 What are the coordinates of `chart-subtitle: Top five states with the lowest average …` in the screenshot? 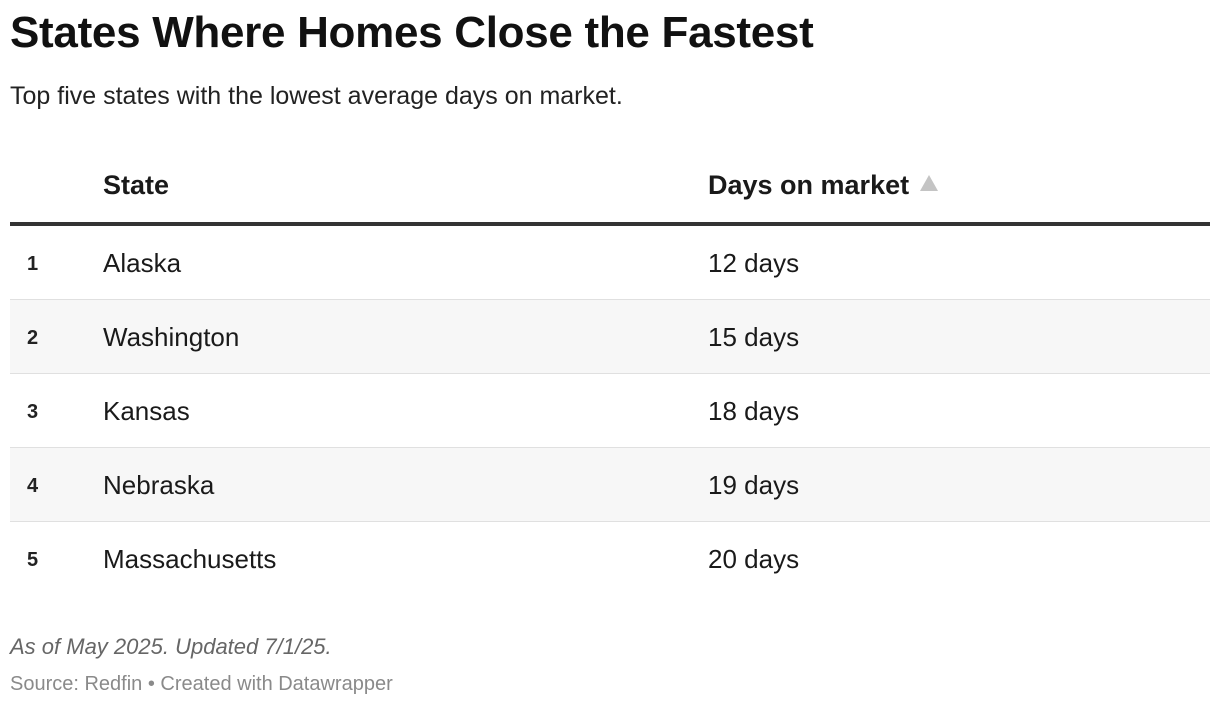 It's located at (316, 96).